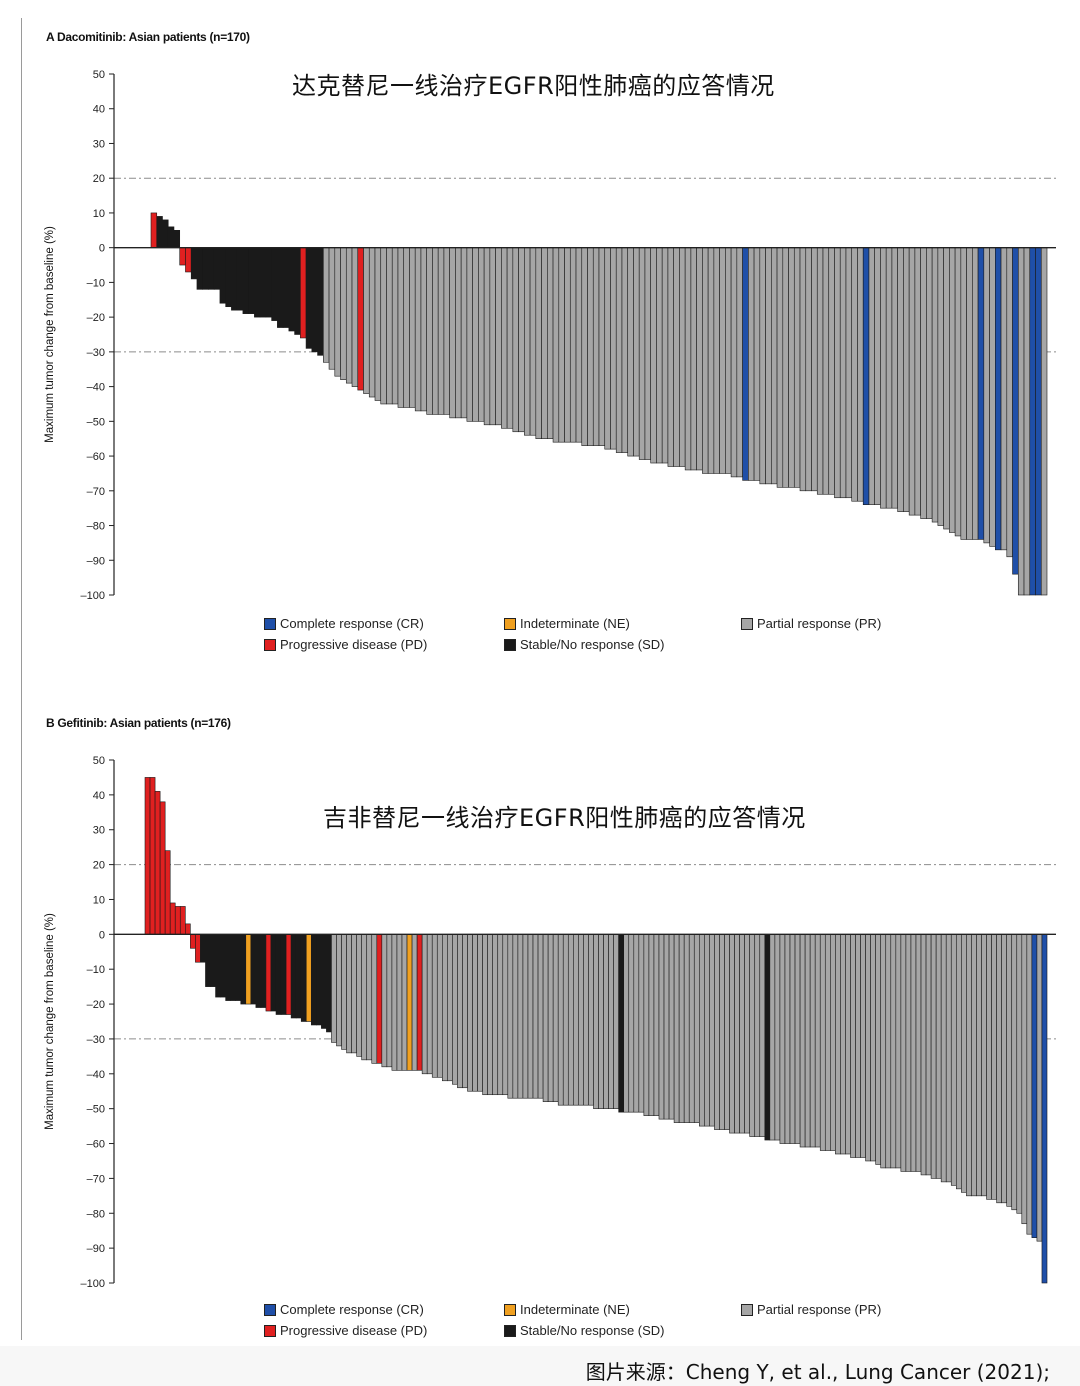  I want to click on panel-a-chinese-title: 达克替尼一线治疗EGFR阳性肺癌的应答情况, so click(533, 86).